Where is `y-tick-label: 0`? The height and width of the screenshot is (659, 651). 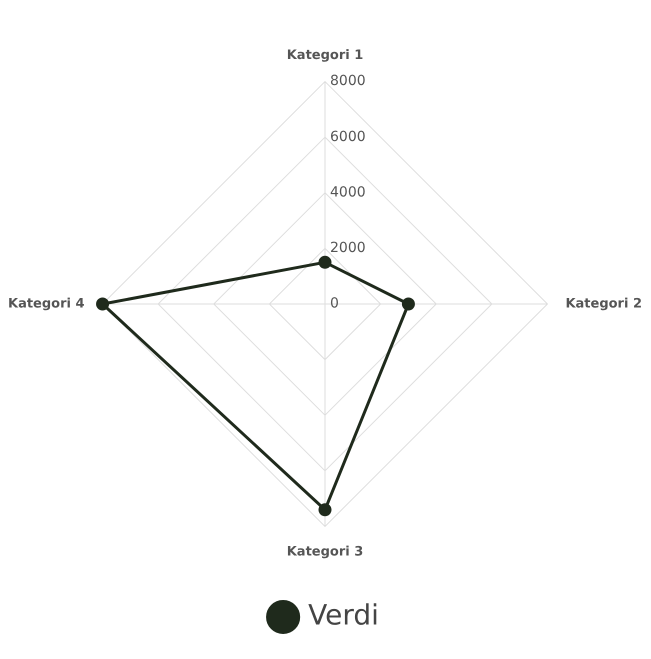
y-tick-label: 0 is located at coordinates (334, 304).